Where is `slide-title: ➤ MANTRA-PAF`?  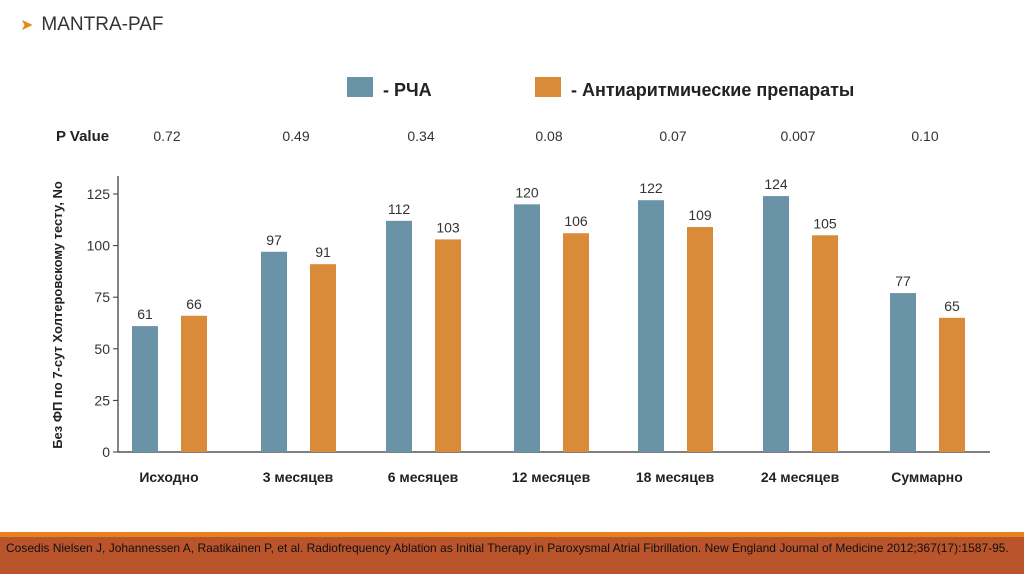
slide-title: ➤ MANTRA-PAF is located at coordinates (92, 25).